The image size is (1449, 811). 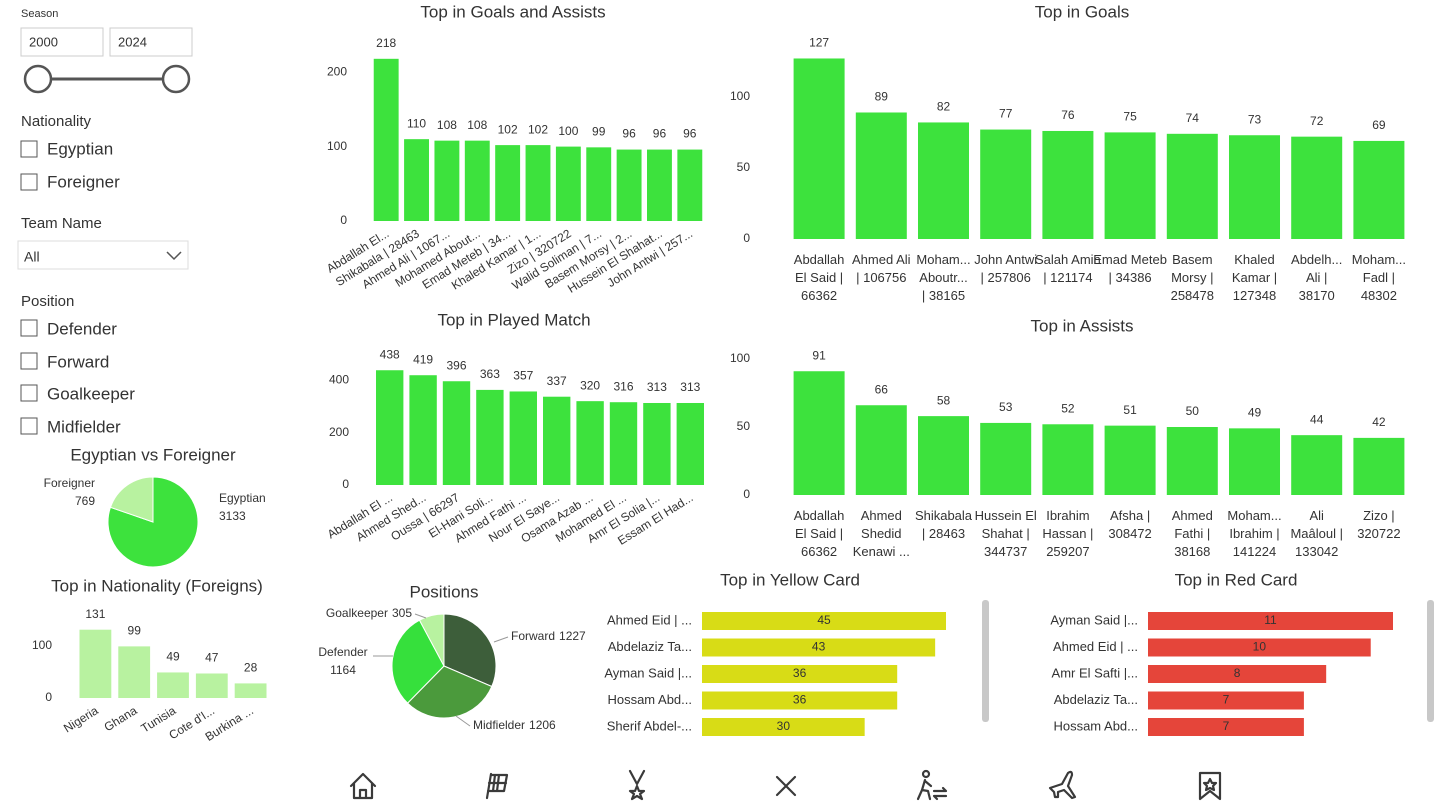 What do you see at coordinates (1130, 259) in the screenshot?
I see `label-line: Emad Meteb` at bounding box center [1130, 259].